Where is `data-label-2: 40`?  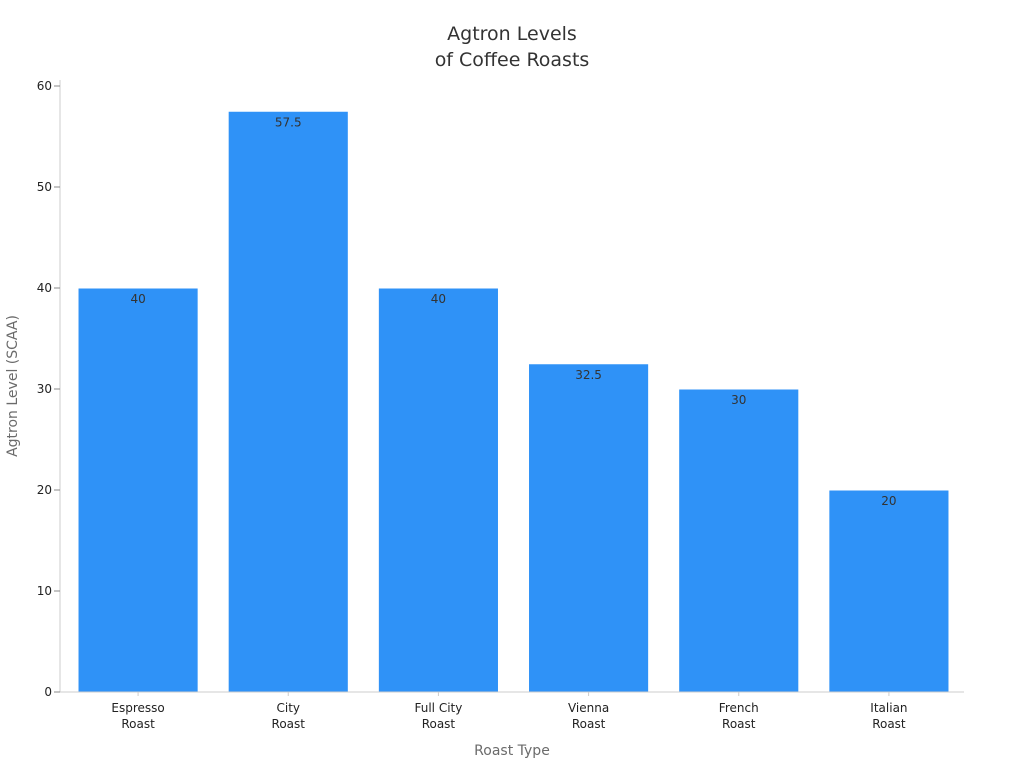
data-label-2: 40 is located at coordinates (438, 299).